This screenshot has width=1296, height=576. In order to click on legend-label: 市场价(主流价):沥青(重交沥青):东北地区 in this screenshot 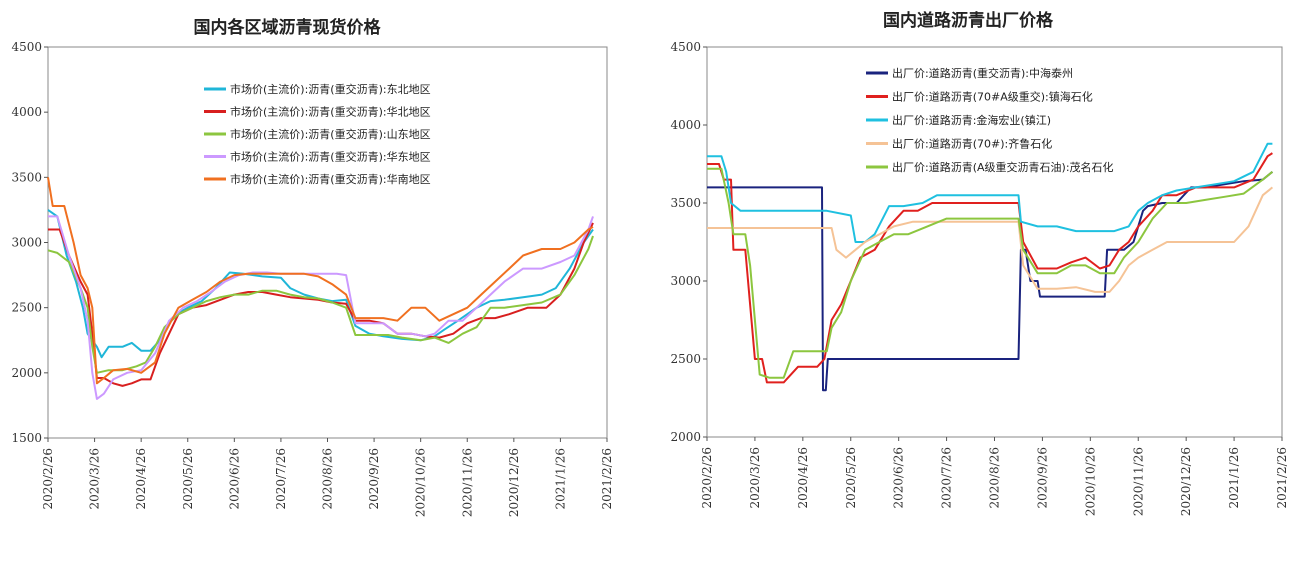, I will do `click(330, 89)`.